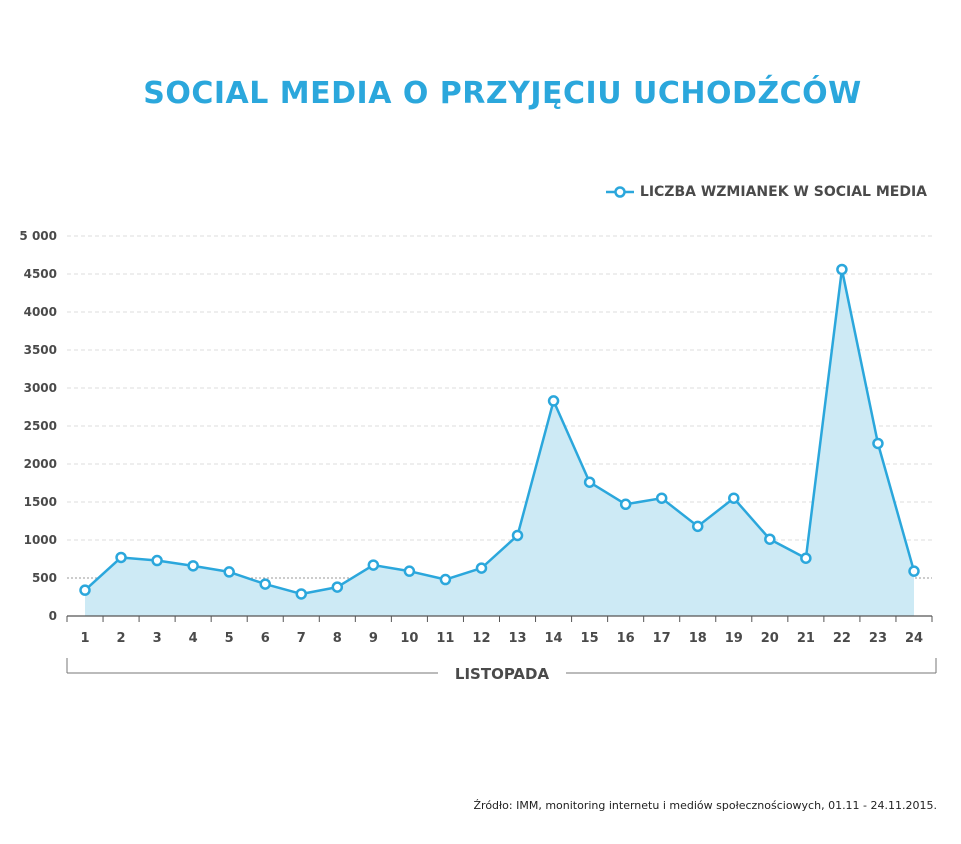 The width and height of the screenshot is (961, 844). Describe the element at coordinates (619, 192) in the screenshot. I see `legend-line-marker-icon` at that location.